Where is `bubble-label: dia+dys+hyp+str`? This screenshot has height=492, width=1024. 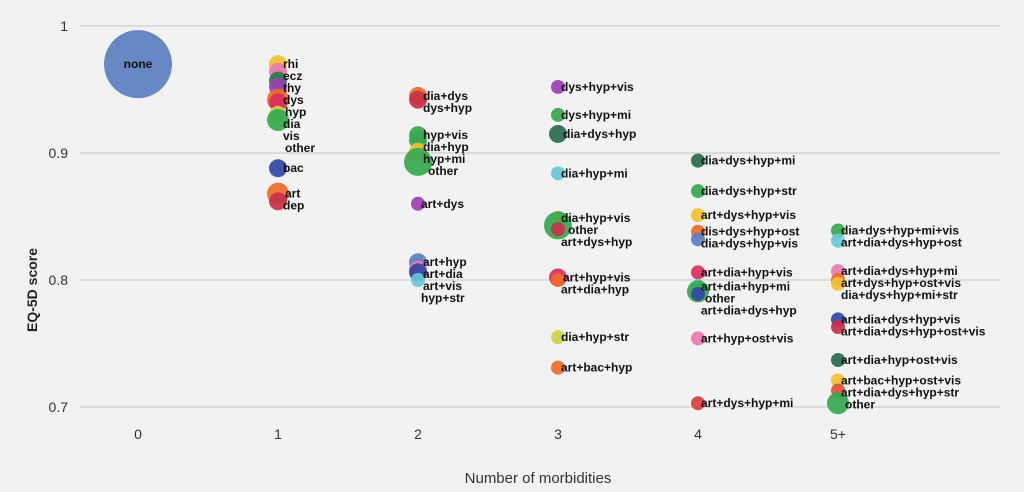 bubble-label: dia+dys+hyp+str is located at coordinates (749, 191).